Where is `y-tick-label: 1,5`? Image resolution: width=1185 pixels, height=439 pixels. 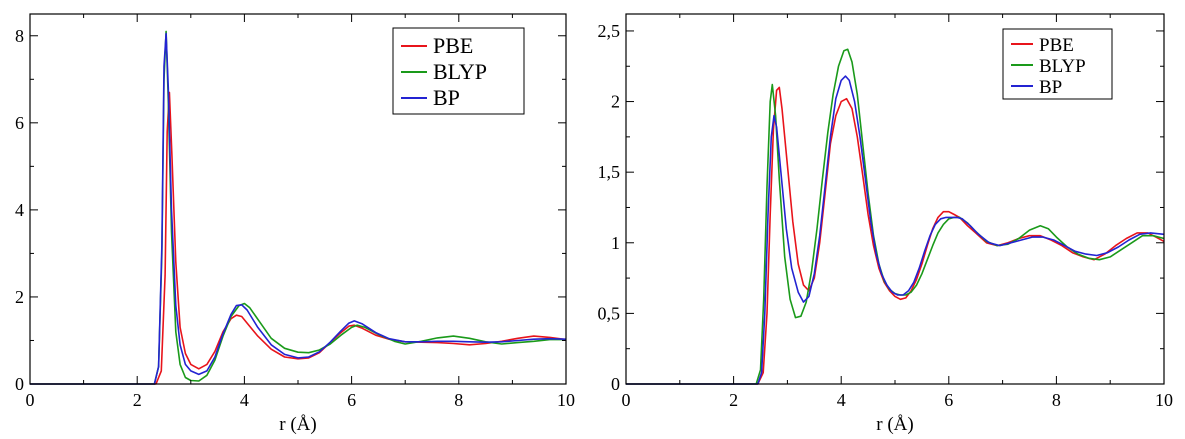
y-tick-label: 1,5 is located at coordinates (609, 172).